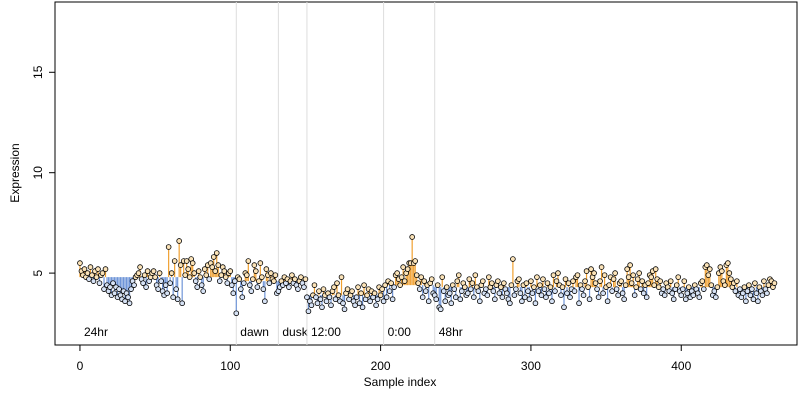 Image resolution: width=800 pixels, height=400 pixels. Describe the element at coordinates (254, 332) in the screenshot. I see `group-label: dawn` at that location.